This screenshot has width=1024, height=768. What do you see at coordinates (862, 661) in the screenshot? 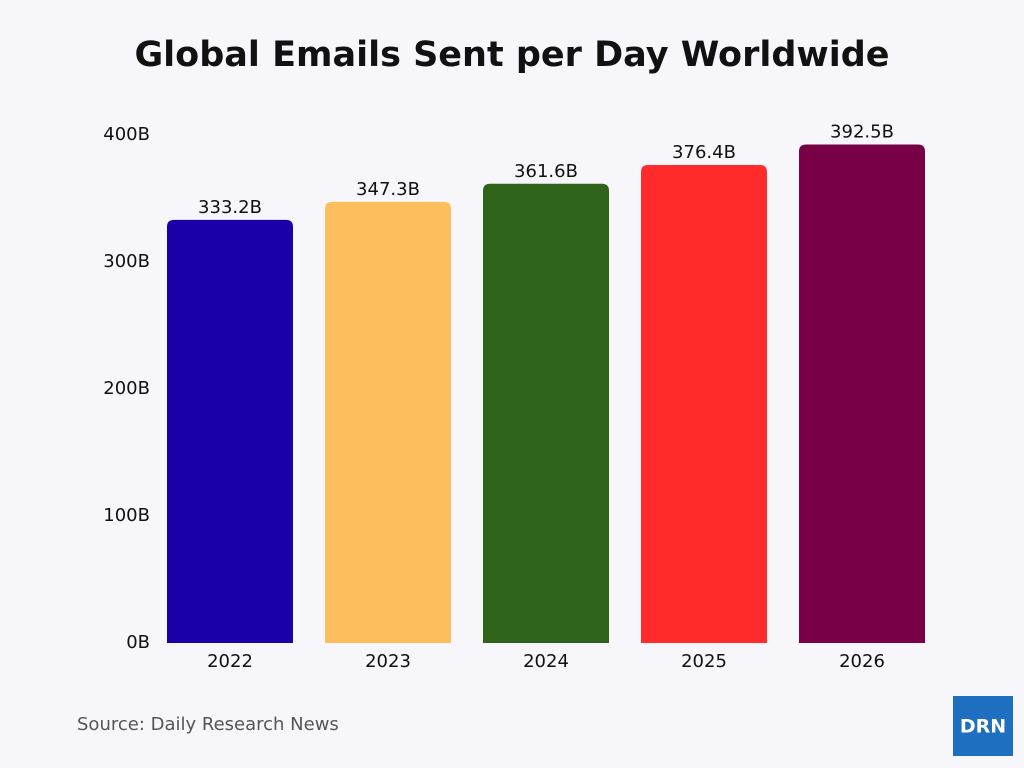
I see `x-tick-label: 2026` at bounding box center [862, 661].